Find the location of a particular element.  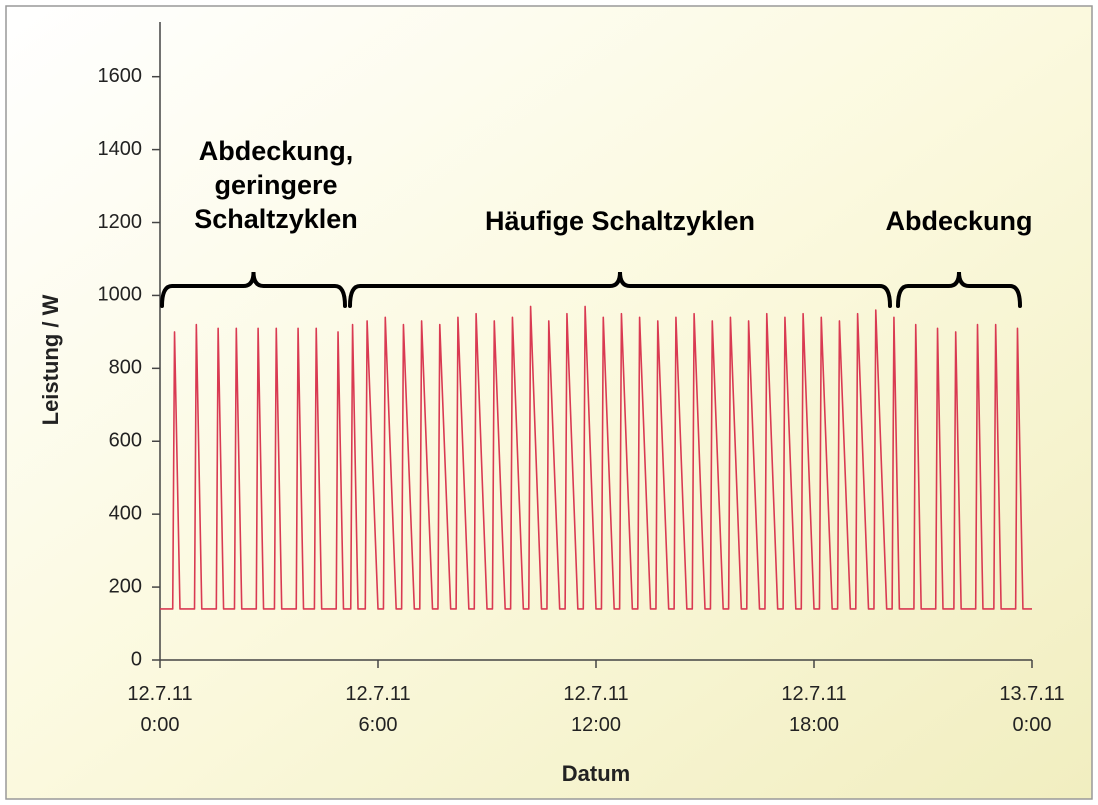

x-tick-label: 12.7.11 0:00 is located at coordinates (159, 709).